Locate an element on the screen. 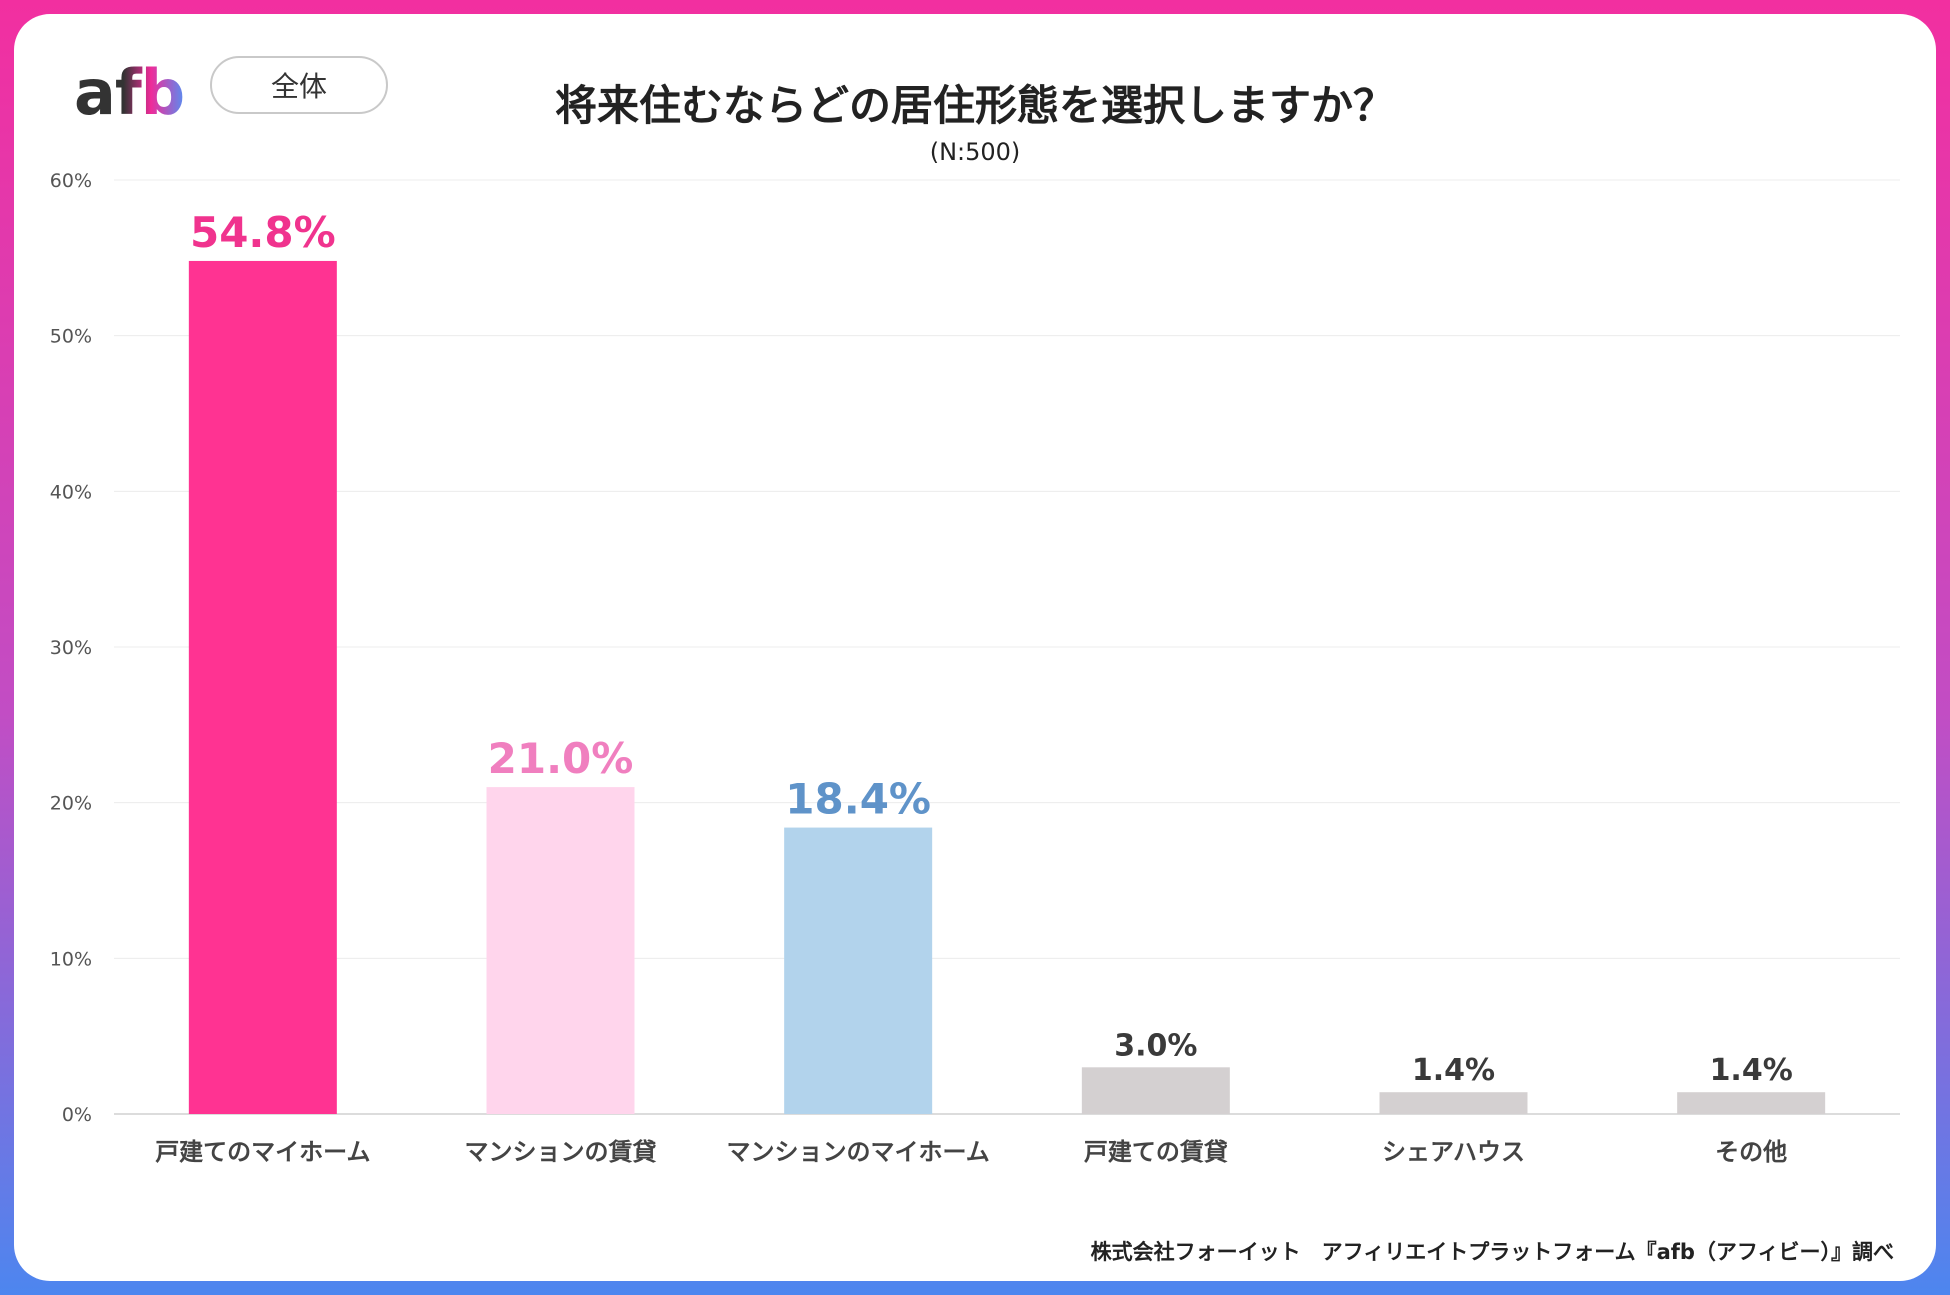  y-tick-label: 40% is located at coordinates (71, 492).